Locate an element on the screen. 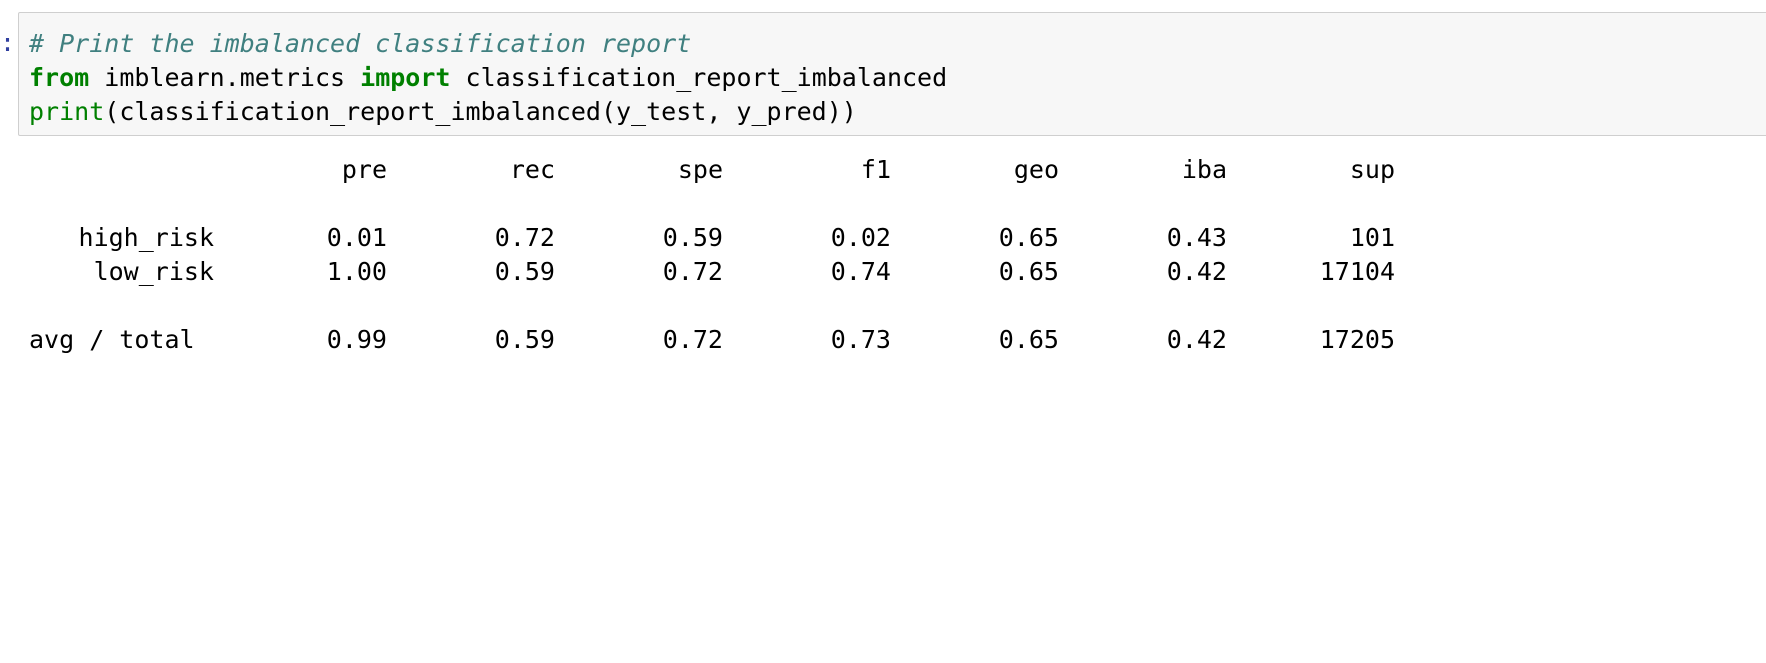 The height and width of the screenshot is (663, 1766). value-rec: 0.72 is located at coordinates (524, 237).